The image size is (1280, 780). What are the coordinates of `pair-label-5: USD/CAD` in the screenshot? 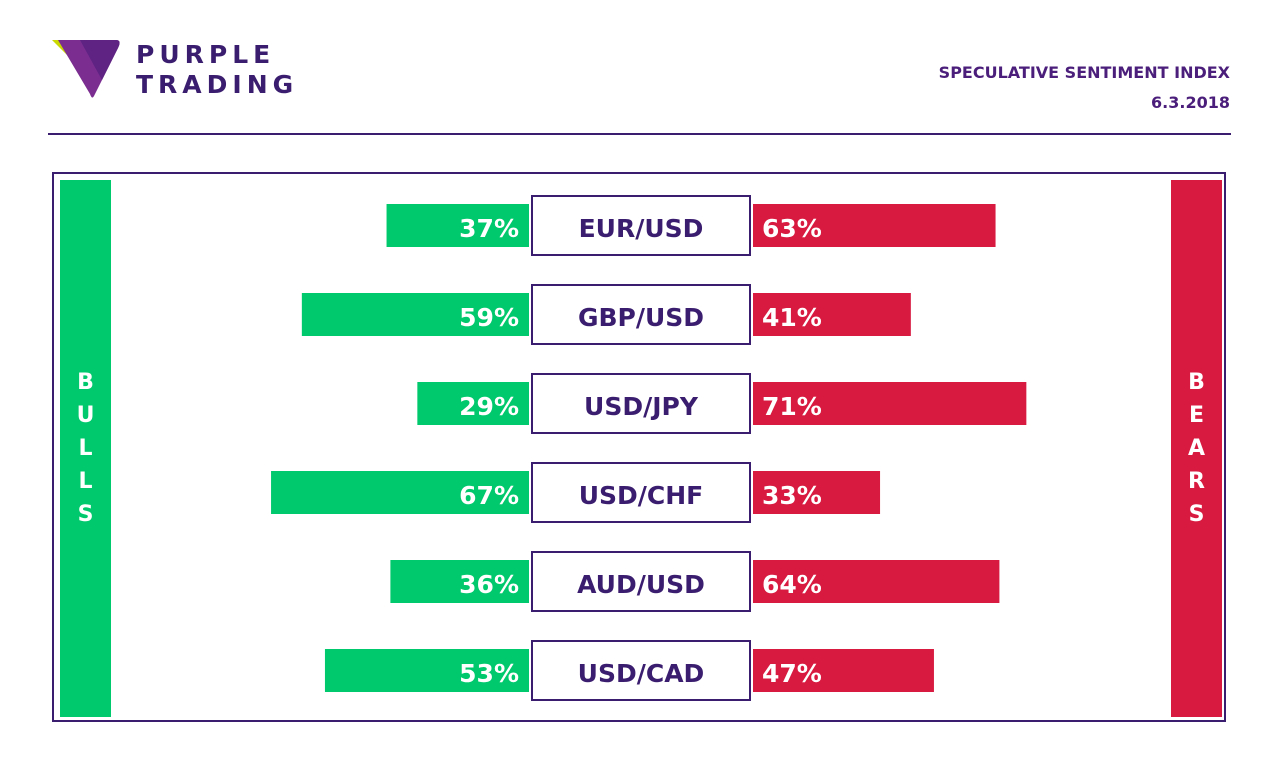 It's located at (641, 673).